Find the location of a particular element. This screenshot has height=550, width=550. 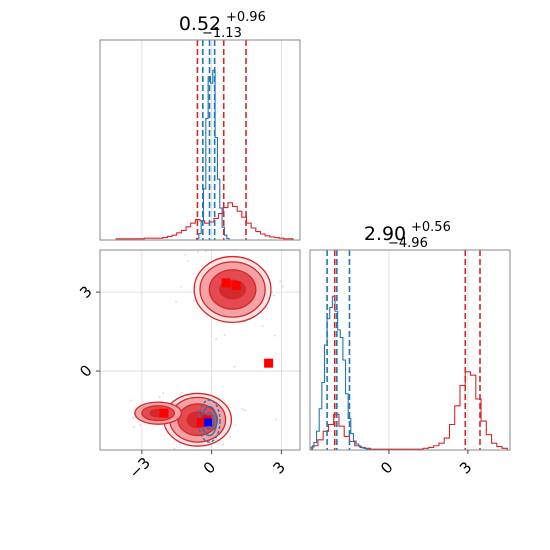

marginal-1-panel is located at coordinates (200, 140).